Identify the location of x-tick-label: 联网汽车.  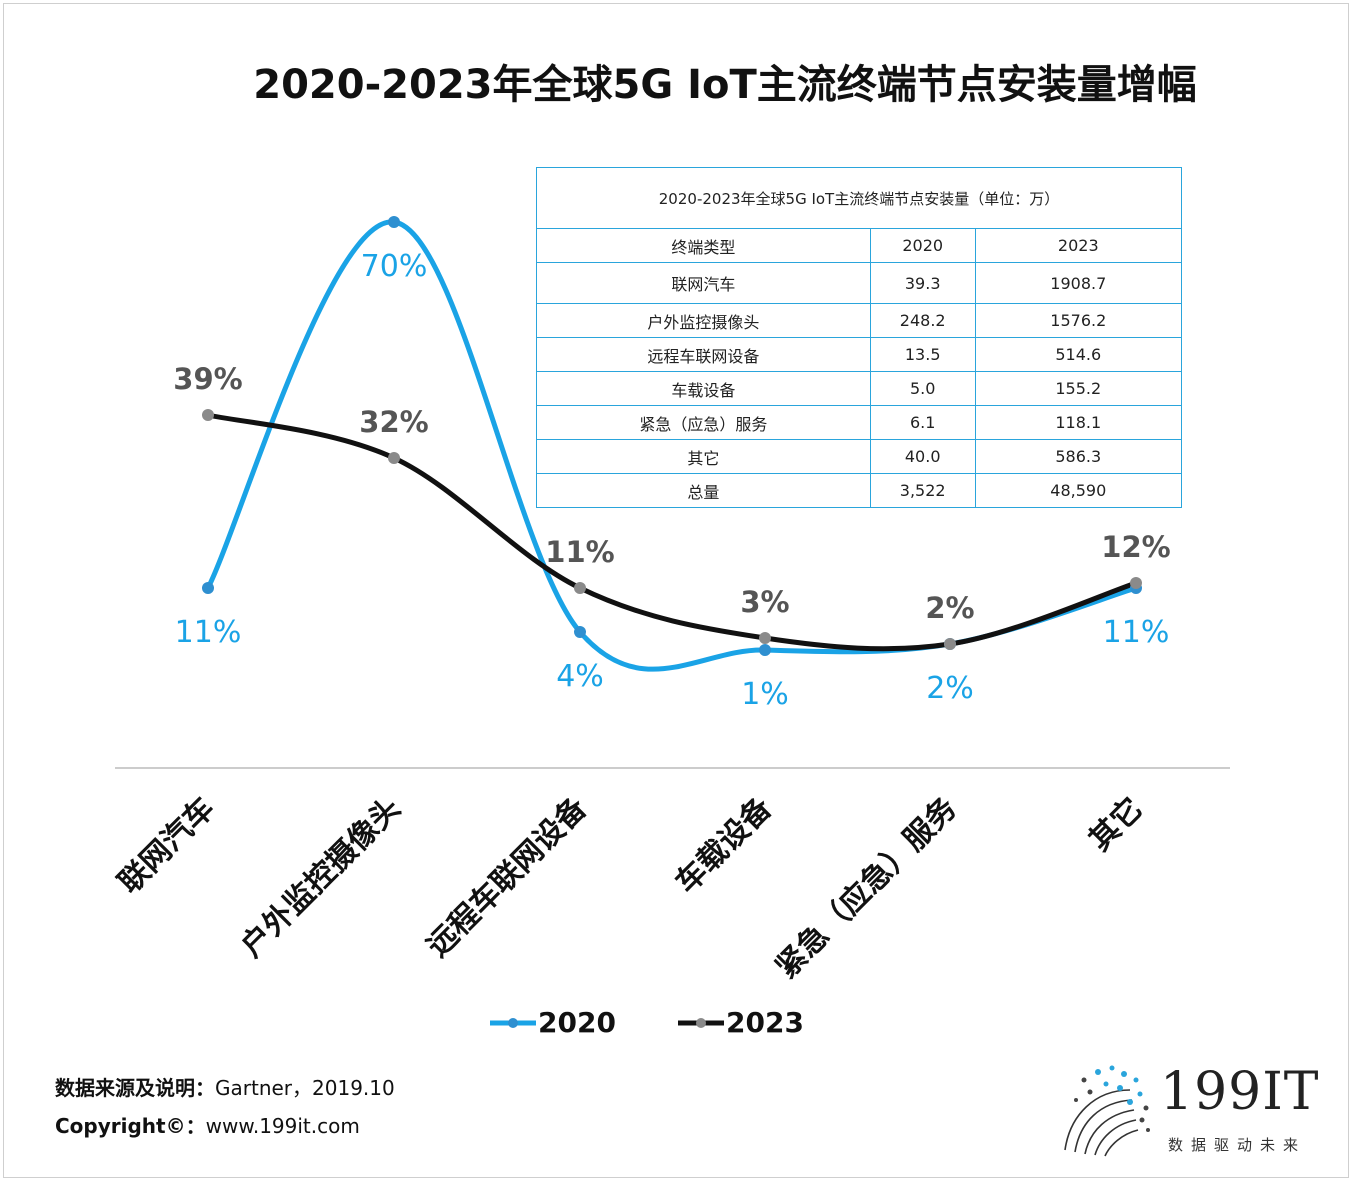
(167, 846).